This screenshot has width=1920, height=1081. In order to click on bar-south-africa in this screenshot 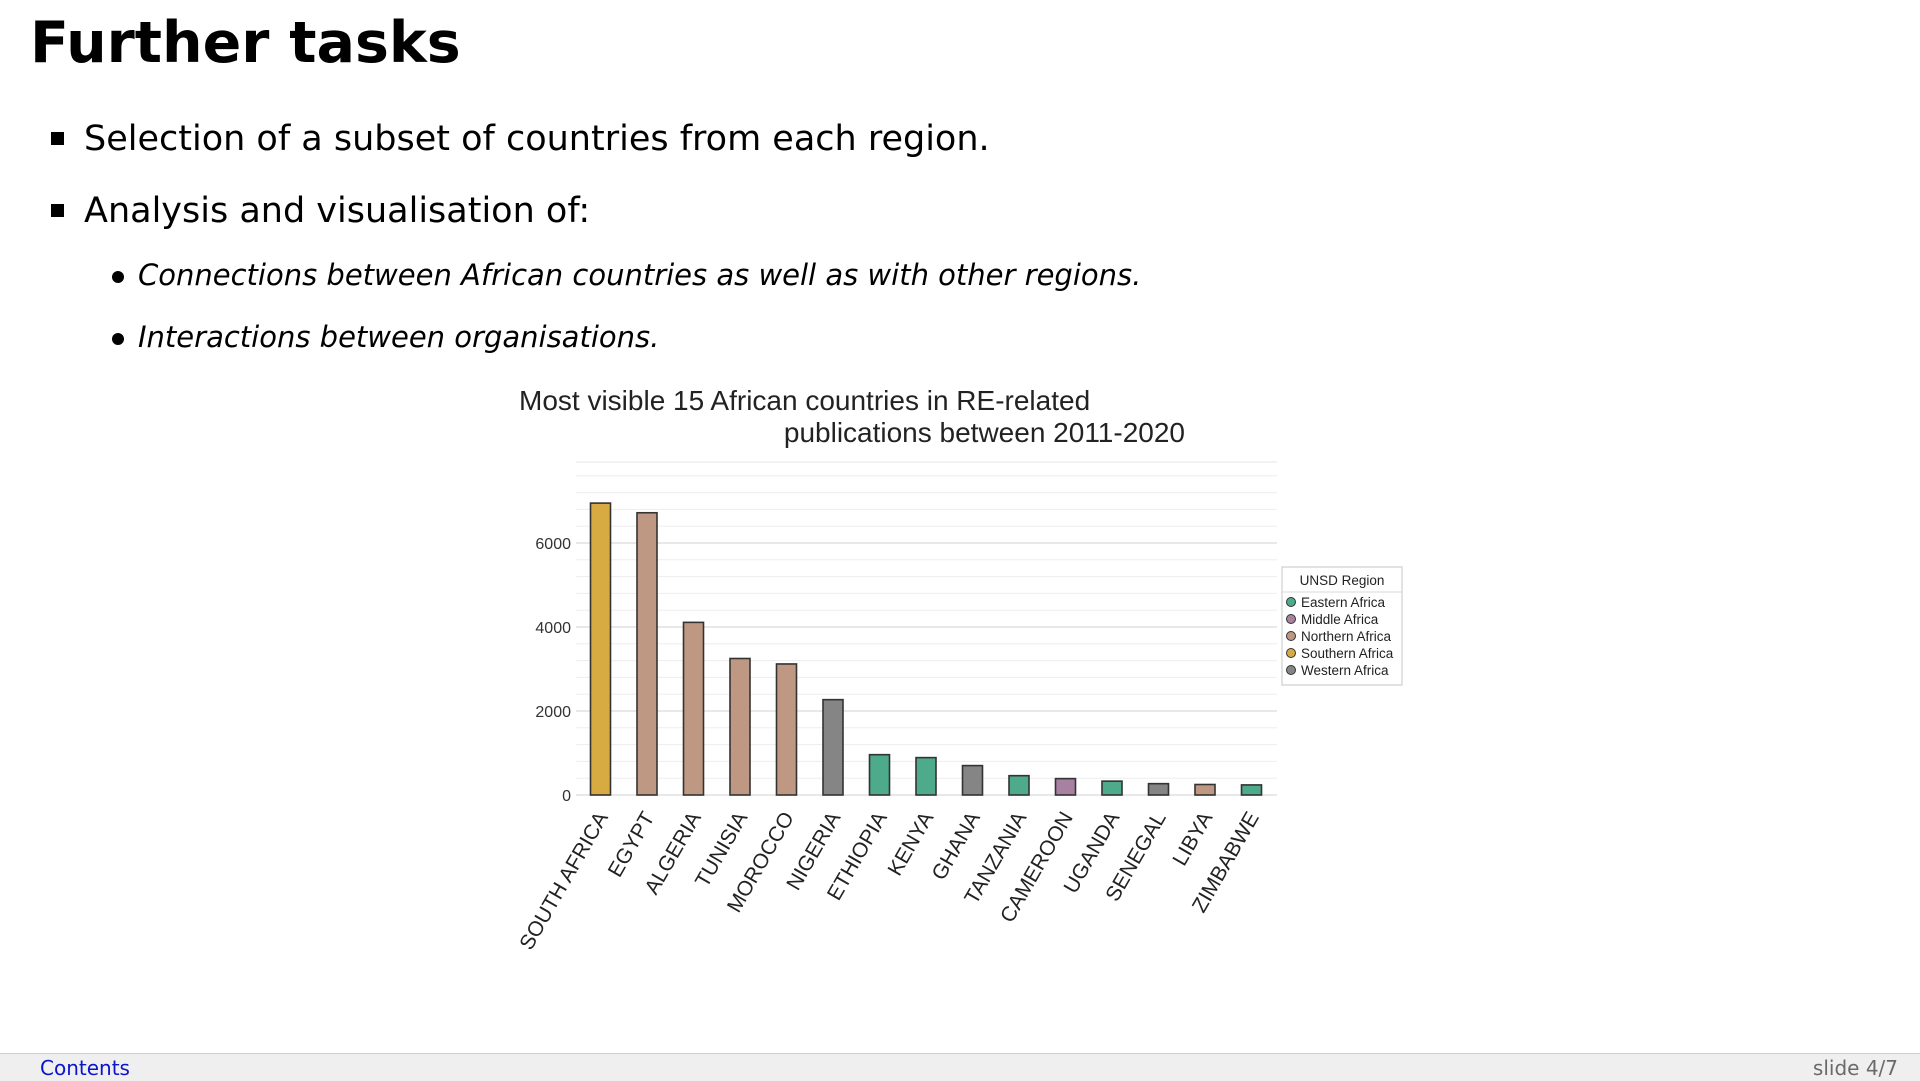, I will do `click(600, 649)`.